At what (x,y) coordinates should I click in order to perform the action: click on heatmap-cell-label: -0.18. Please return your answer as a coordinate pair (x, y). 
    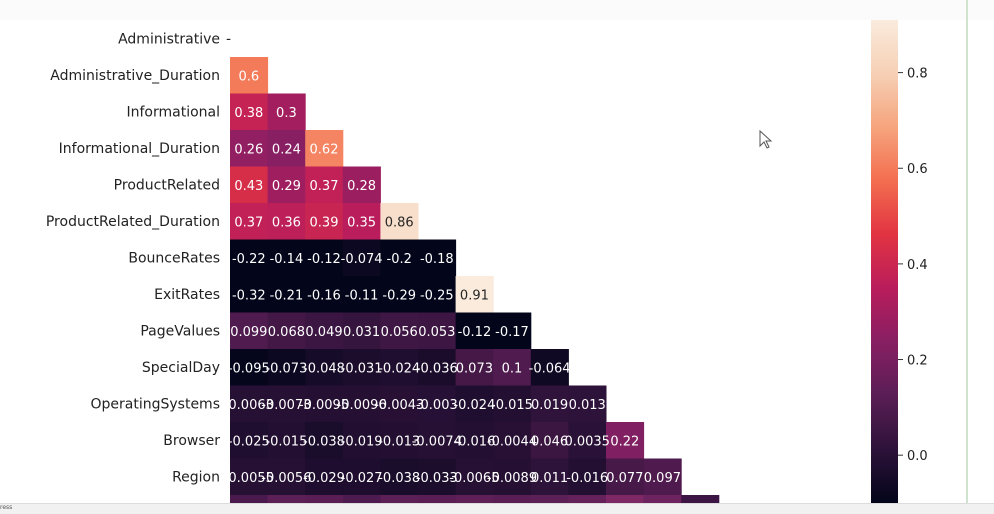
    Looking at the image, I should click on (437, 259).